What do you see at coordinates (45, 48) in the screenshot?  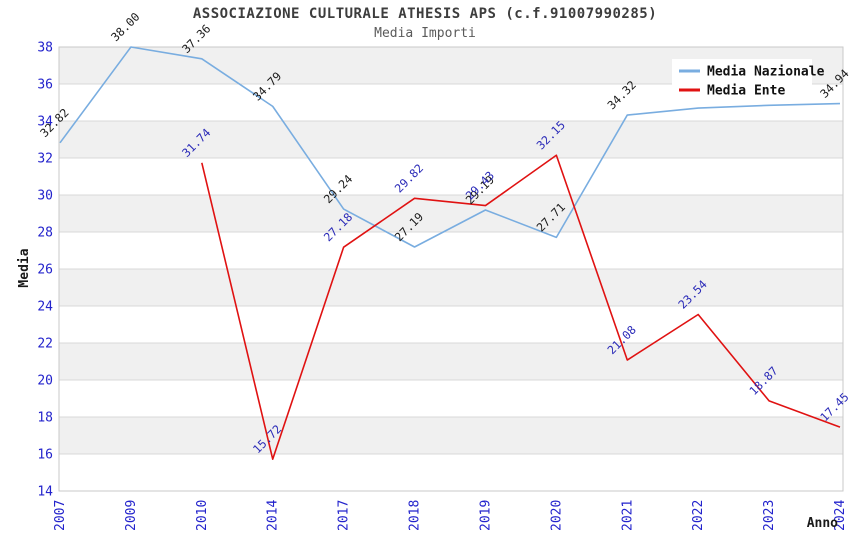 I see `y-tick-label: 38` at bounding box center [45, 48].